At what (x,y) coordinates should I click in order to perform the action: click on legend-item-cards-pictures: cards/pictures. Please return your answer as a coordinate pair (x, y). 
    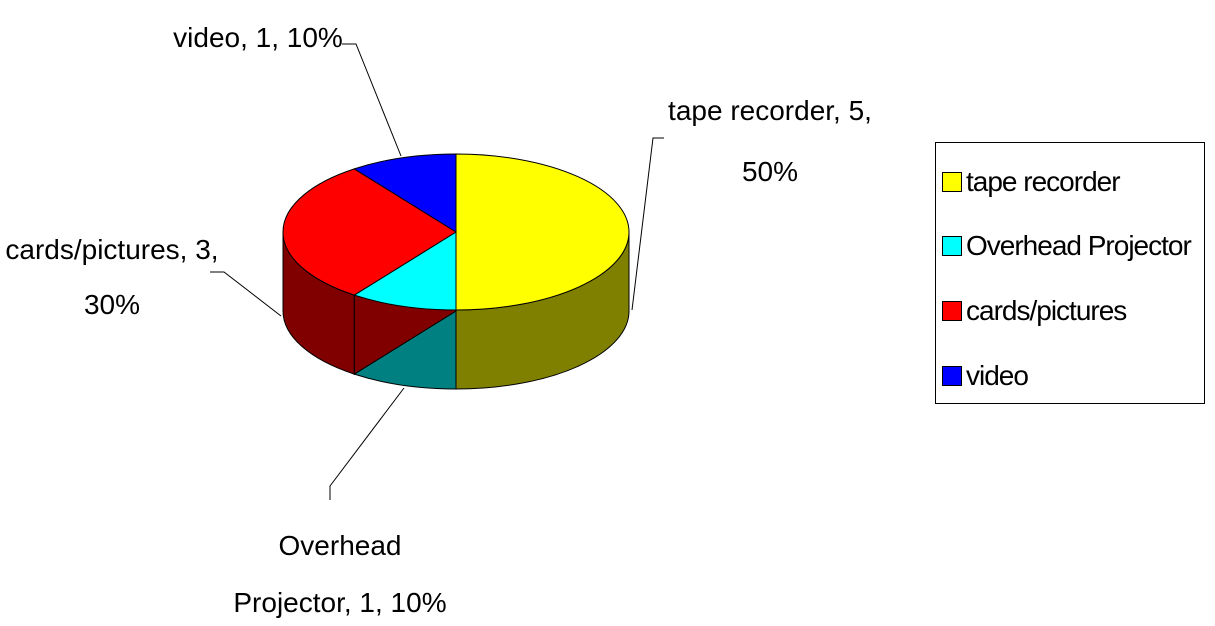
    Looking at the image, I should click on (1034, 311).